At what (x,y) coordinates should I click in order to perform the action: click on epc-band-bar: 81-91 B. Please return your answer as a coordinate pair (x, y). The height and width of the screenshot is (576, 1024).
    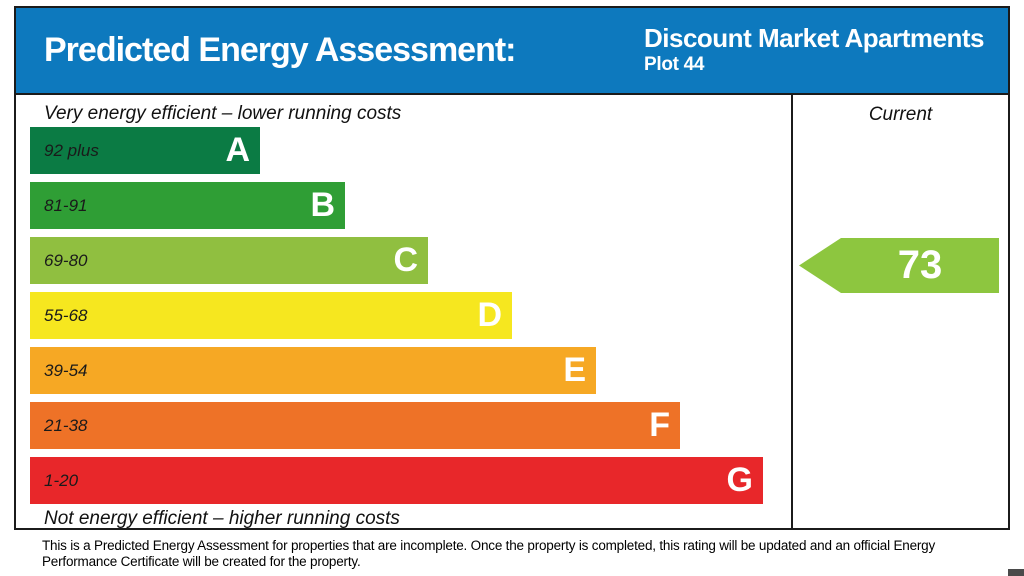
    Looking at the image, I should click on (187, 205).